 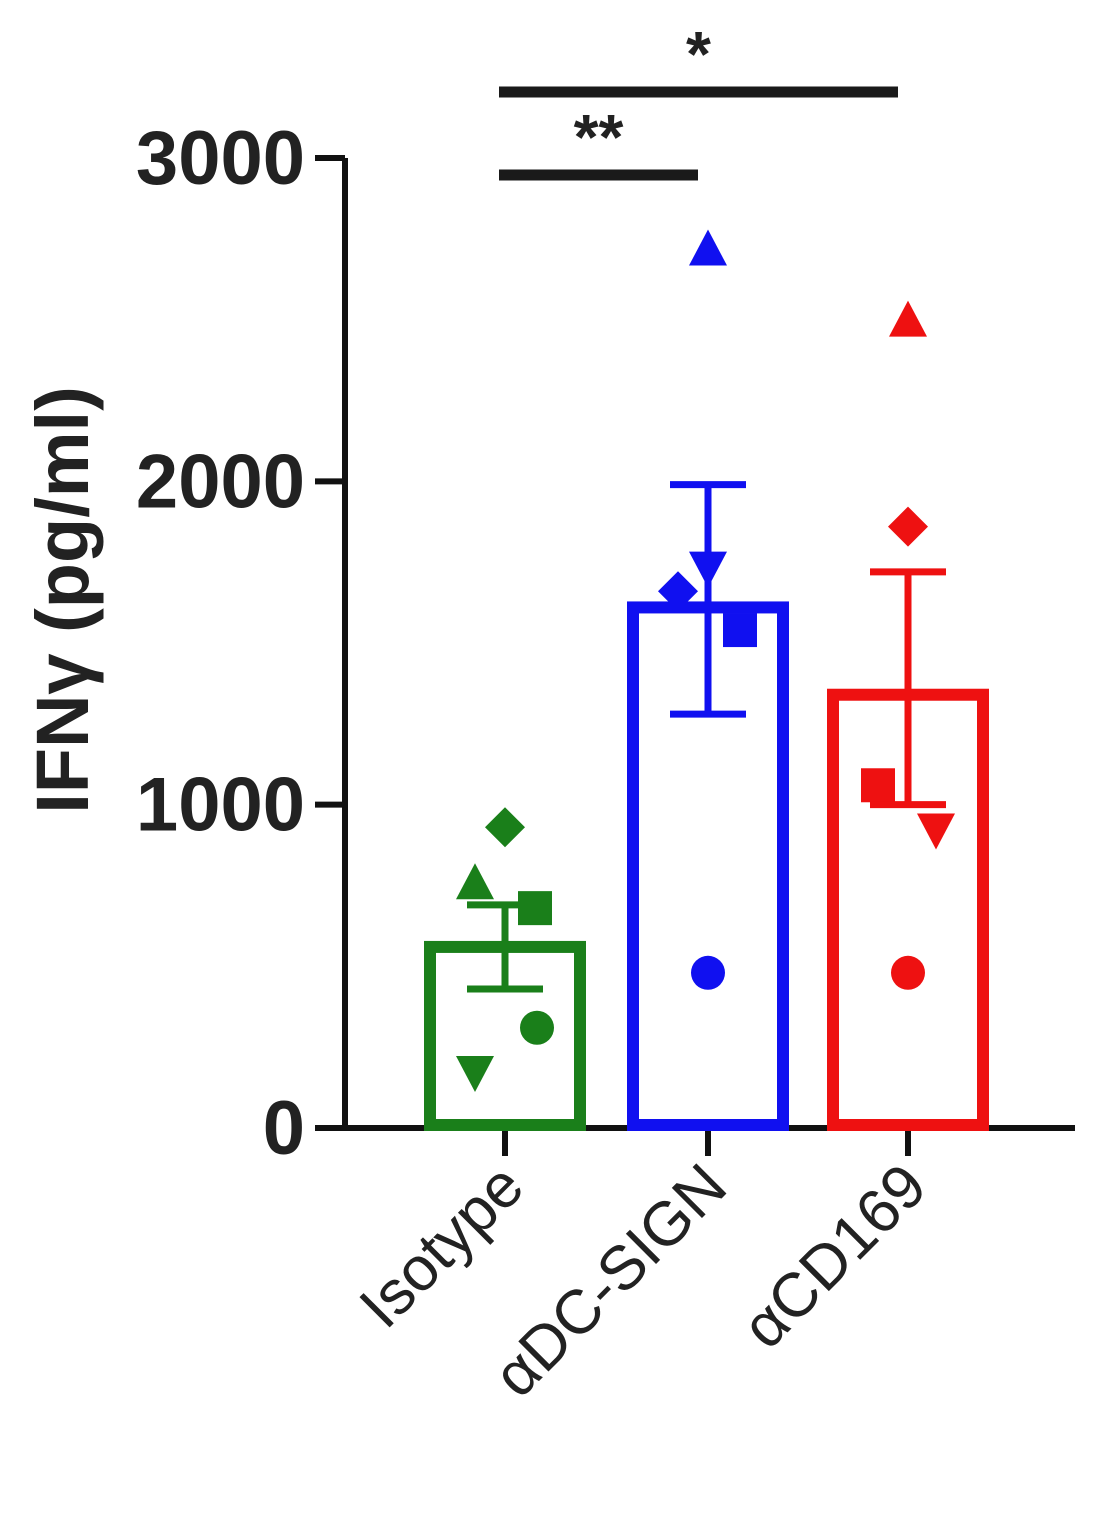 I want to click on y-tick-label: 3000, so click(x=220, y=158).